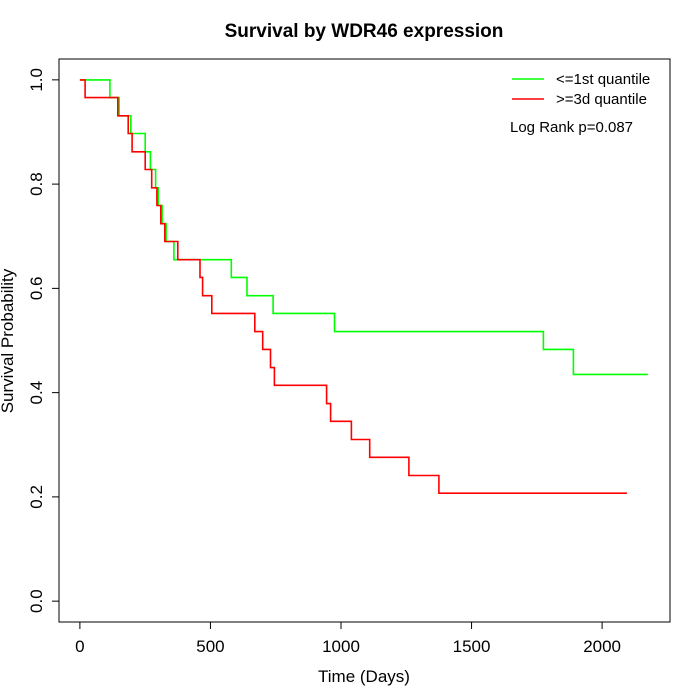 The image size is (700, 700). I want to click on x-axis: 0 500 1000 1500 2000, so click(348, 638).